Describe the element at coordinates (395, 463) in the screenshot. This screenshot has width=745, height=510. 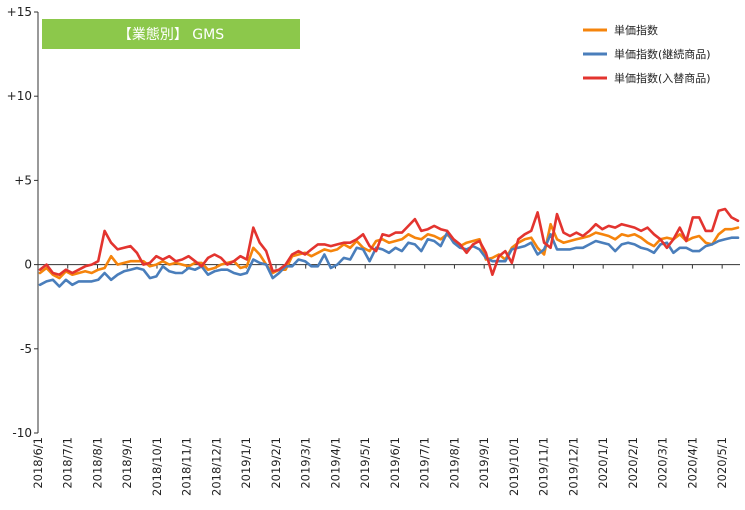
I see `x-tick-label: 2019/6/1` at that location.